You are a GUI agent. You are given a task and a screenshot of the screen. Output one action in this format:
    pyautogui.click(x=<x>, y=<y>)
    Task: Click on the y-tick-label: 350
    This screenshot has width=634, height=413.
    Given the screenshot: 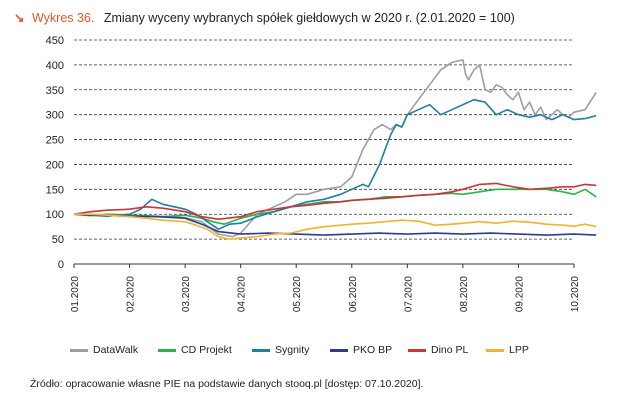 What is the action you would take?
    pyautogui.click(x=55, y=91)
    